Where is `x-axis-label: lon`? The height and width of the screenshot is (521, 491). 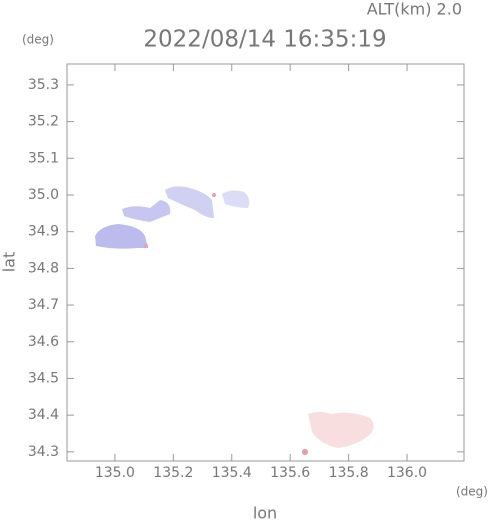 x-axis-label: lon is located at coordinates (265, 512).